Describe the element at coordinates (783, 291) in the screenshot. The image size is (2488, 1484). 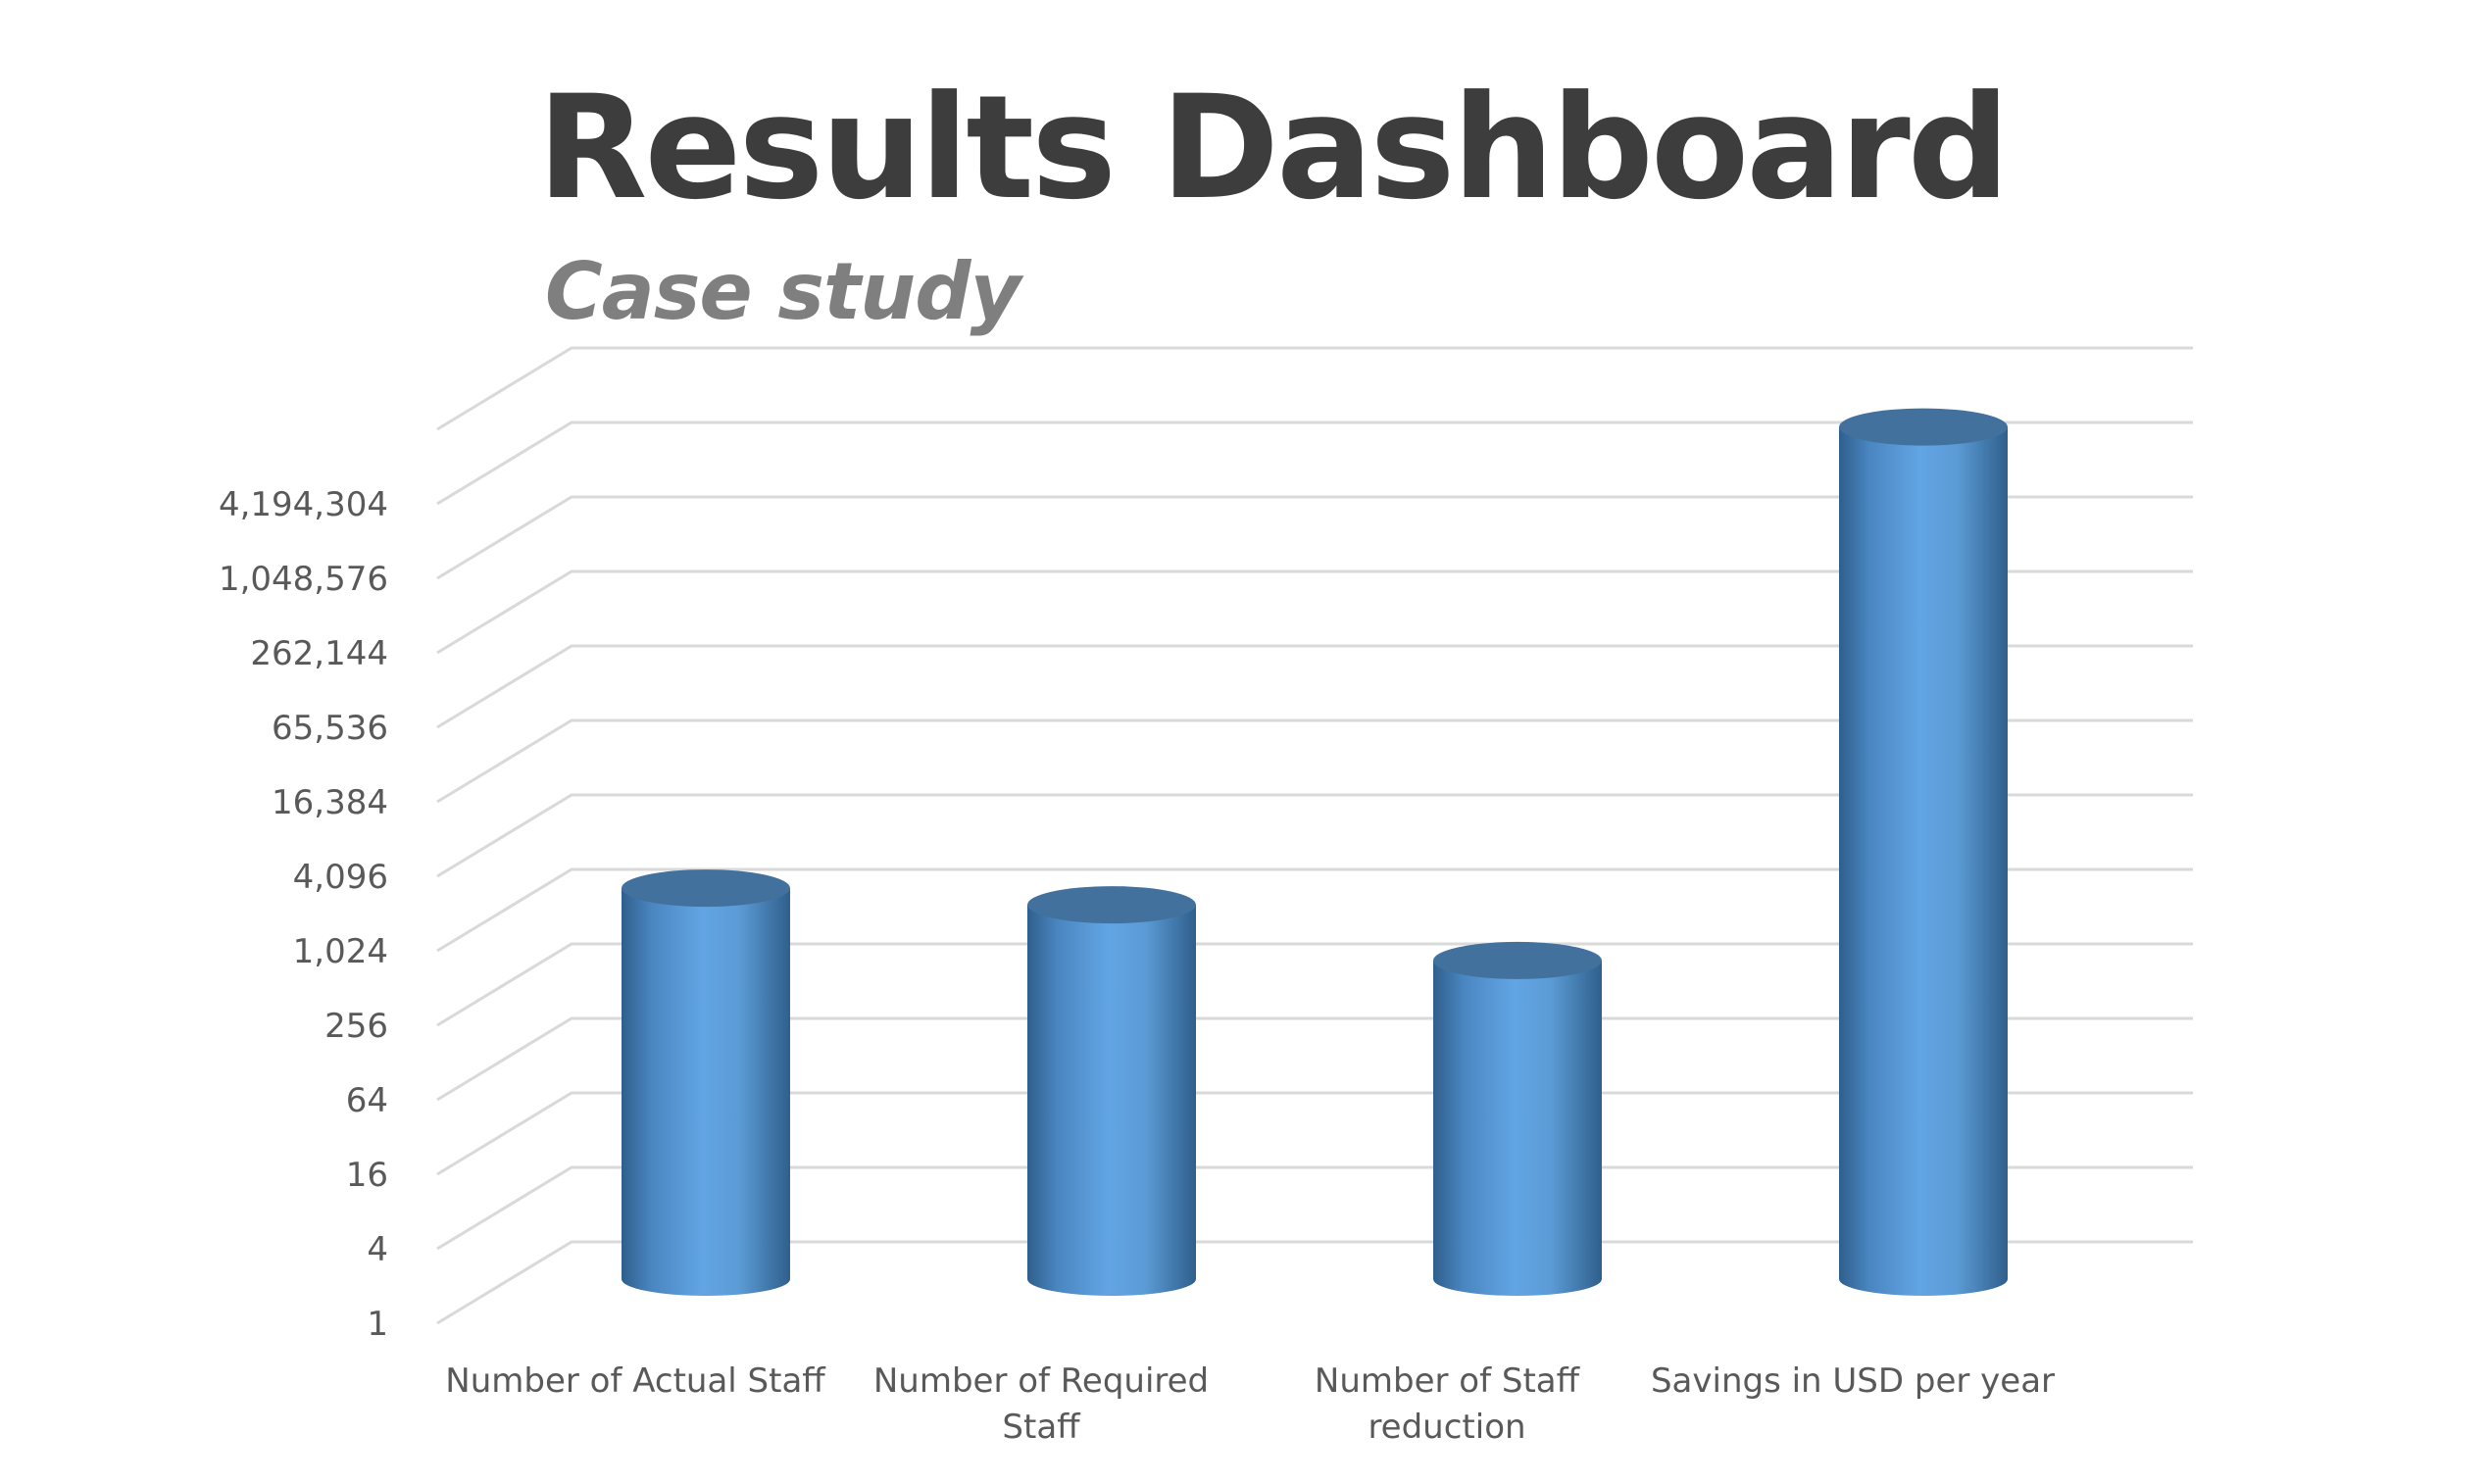
I see `page-subtitle: Case study` at that location.